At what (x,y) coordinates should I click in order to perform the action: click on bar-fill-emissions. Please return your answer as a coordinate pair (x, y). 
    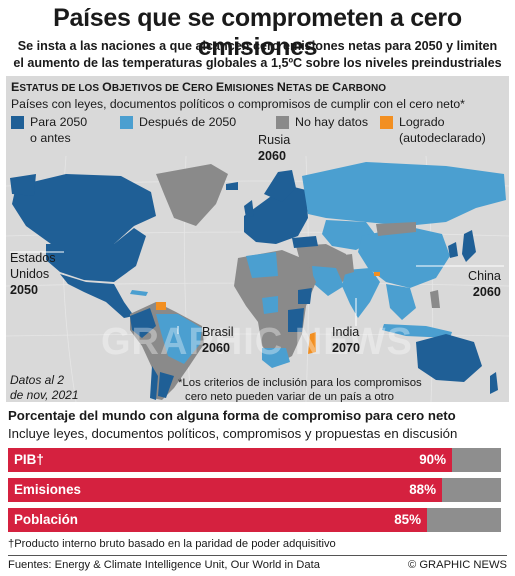
    Looking at the image, I should click on (225, 490).